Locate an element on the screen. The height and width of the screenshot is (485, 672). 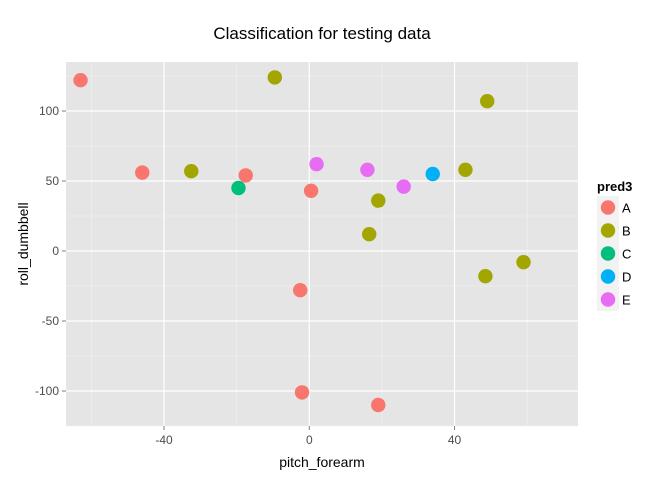
legend-key-d is located at coordinates (608, 276).